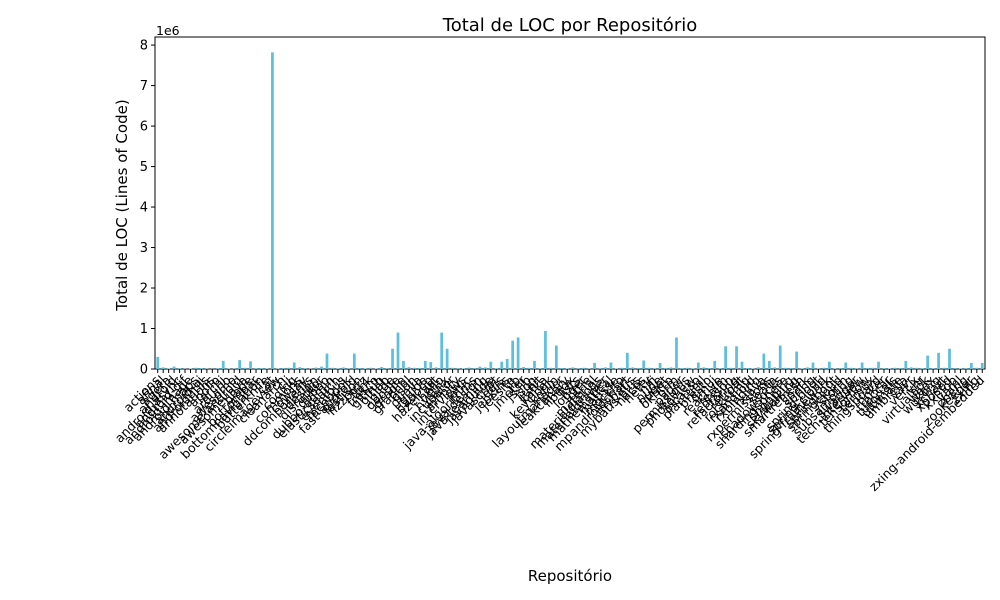 Image resolution: width=1000 pixels, height=600 pixels. What do you see at coordinates (144, 167) in the screenshot?
I see `y-tick-label: 5` at bounding box center [144, 167].